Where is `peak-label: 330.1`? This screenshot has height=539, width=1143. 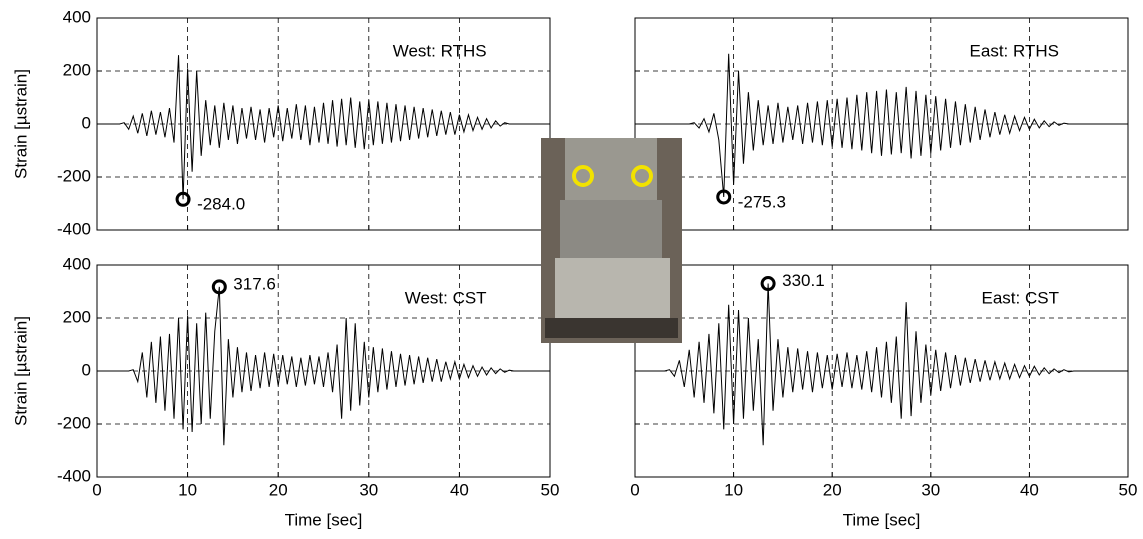 peak-label: 330.1 is located at coordinates (803, 280).